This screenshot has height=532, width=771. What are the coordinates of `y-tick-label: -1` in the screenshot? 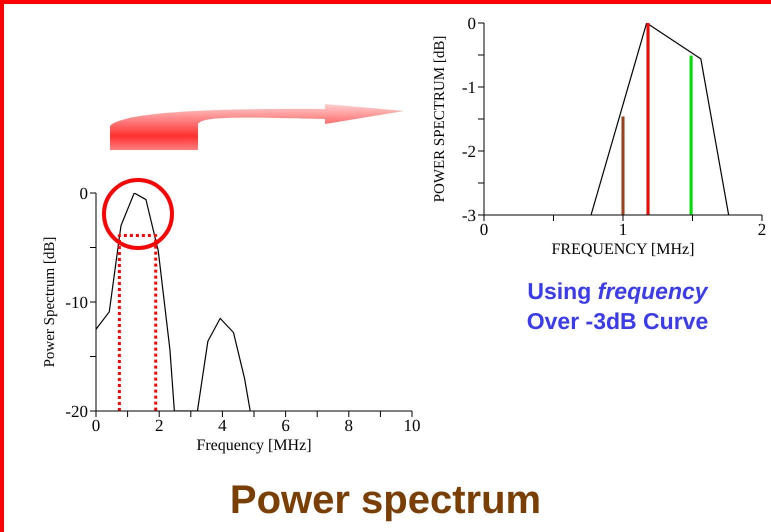 It's located at (469, 88).